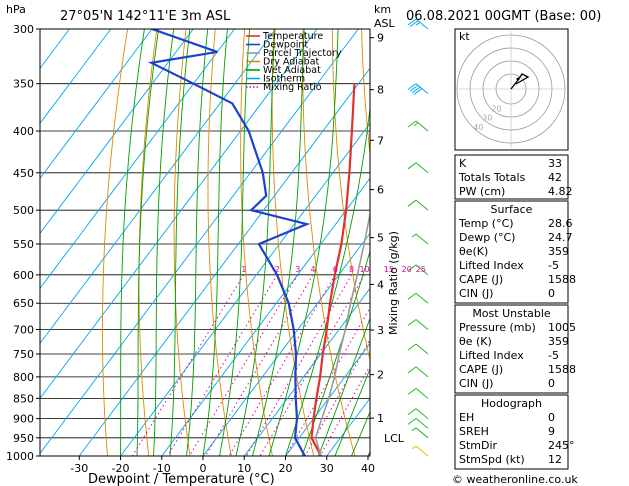 The width and height of the screenshot is (629, 486). I want to click on location-title: 27°05'N 142°11'E 3m ASL, so click(145, 16).